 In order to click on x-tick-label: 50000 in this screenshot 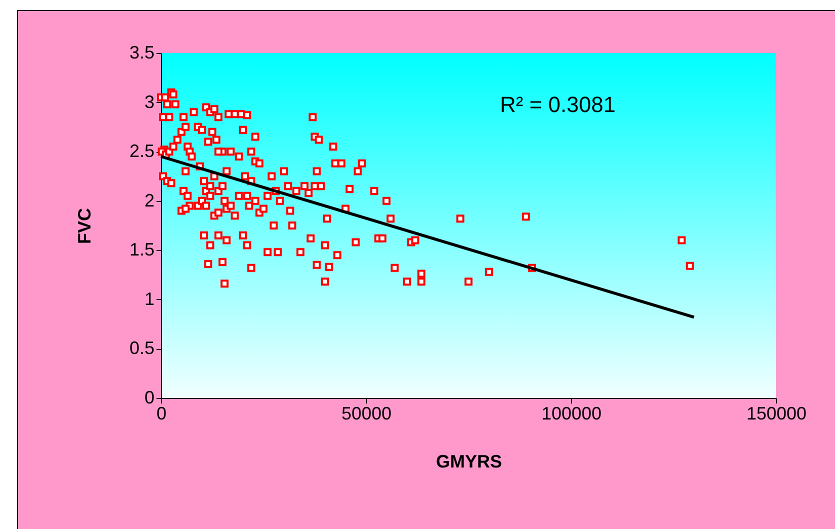, I will do `click(366, 414)`.